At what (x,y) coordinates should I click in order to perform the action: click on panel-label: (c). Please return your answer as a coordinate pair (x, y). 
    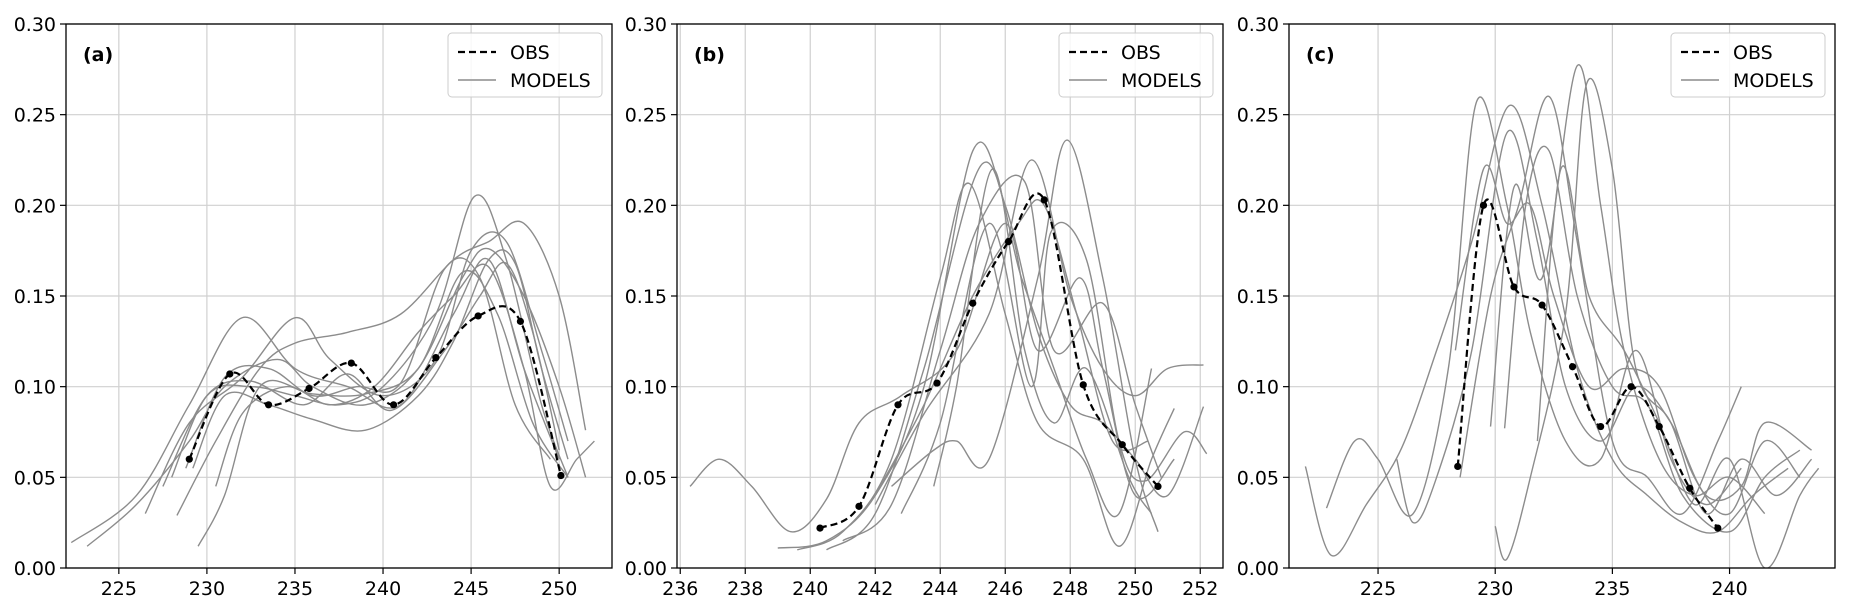
    Looking at the image, I should click on (1320, 55).